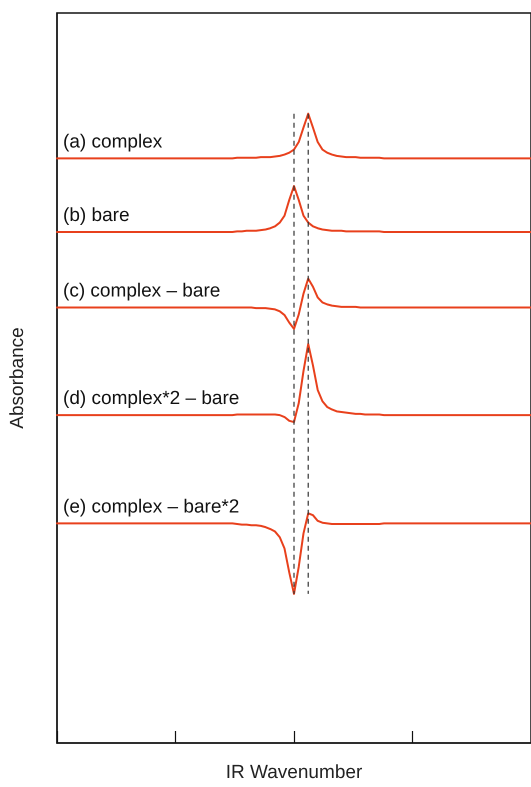 The width and height of the screenshot is (531, 787). I want to click on series-label: (c) complex – bare, so click(141, 291).